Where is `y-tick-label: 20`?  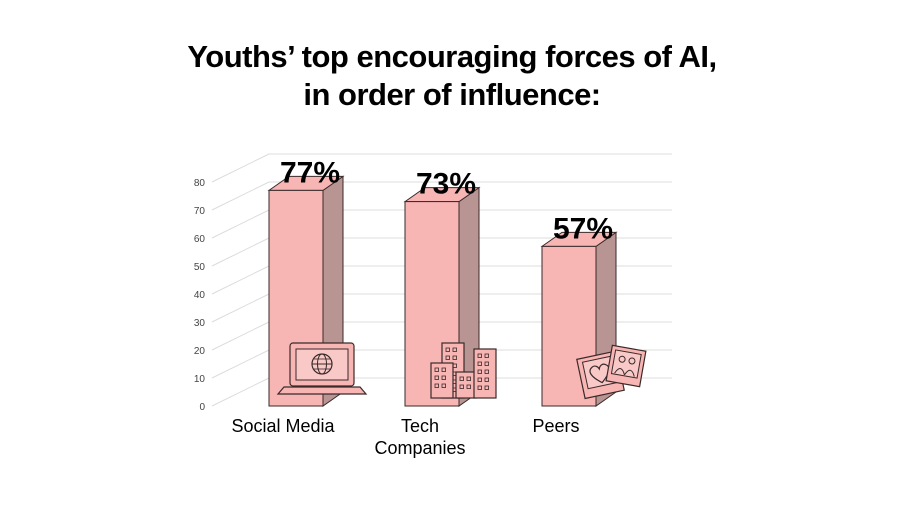 y-tick-label: 20 is located at coordinates (200, 351).